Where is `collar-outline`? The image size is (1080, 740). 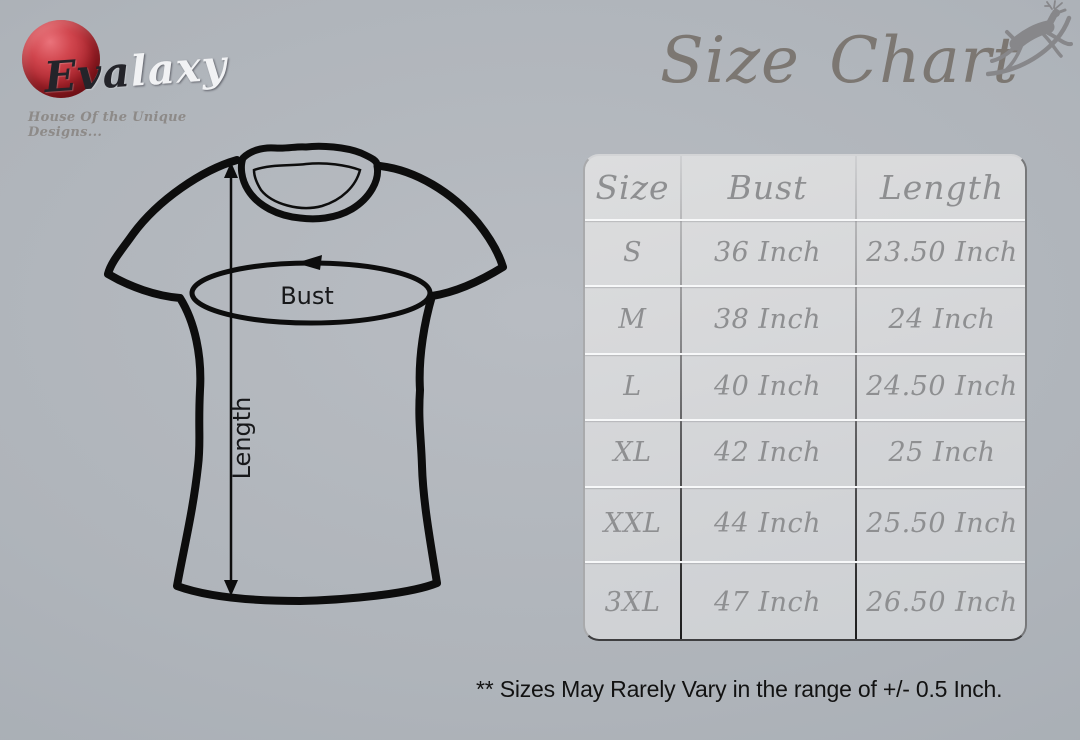 collar-outline is located at coordinates (309, 182).